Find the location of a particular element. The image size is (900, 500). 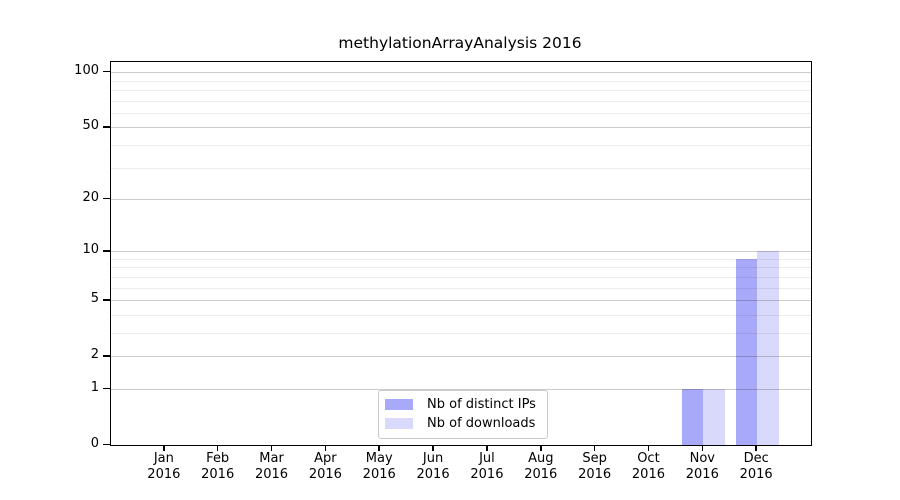

y-tick-label-50: 50 is located at coordinates (90, 126).